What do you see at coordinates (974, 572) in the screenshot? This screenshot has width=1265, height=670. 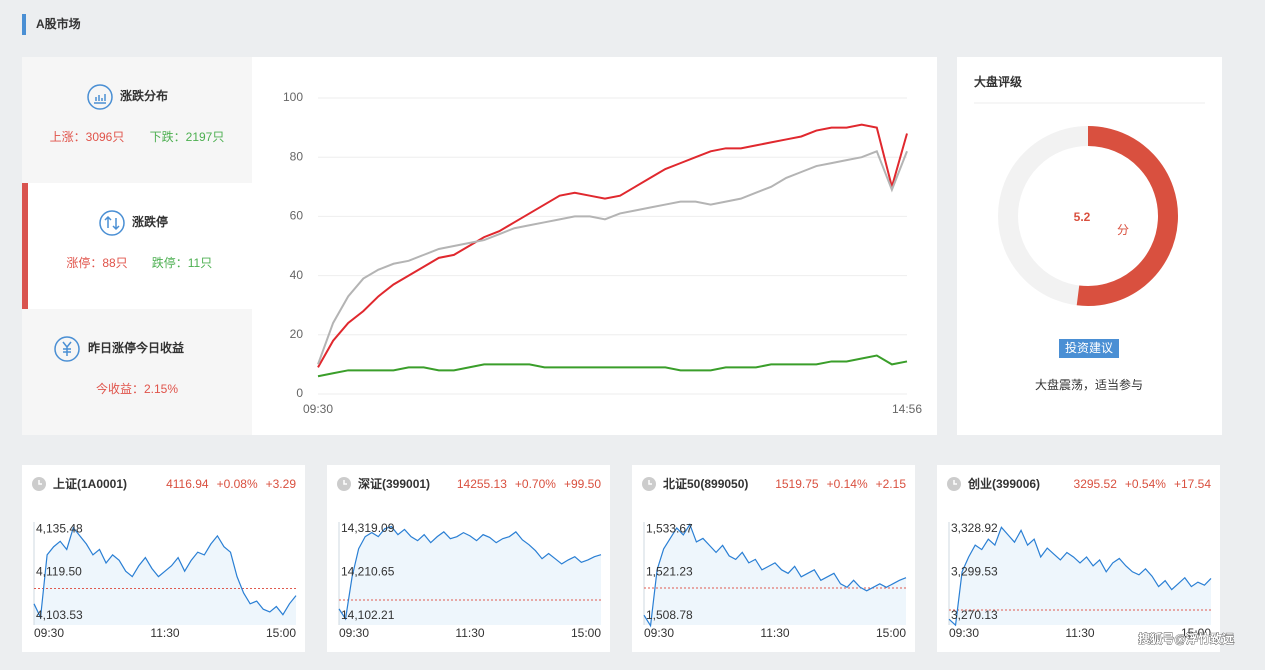 I see `y-tick-label: 3,299.53` at bounding box center [974, 572].